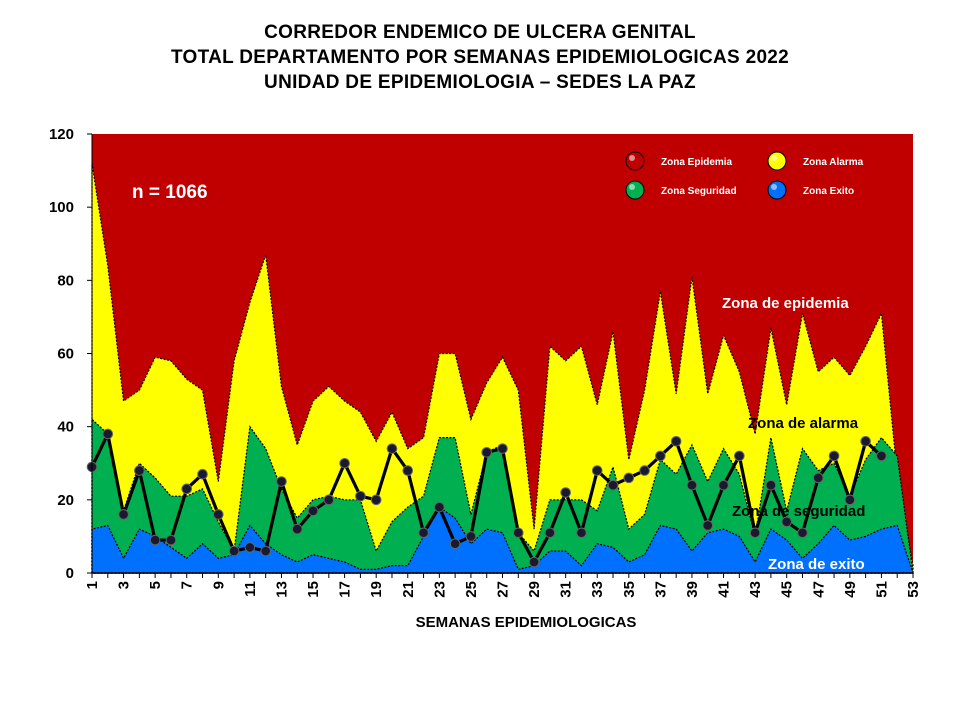 The height and width of the screenshot is (720, 960). What do you see at coordinates (155, 585) in the screenshot?
I see `x-tick-label-5: 5` at bounding box center [155, 585].